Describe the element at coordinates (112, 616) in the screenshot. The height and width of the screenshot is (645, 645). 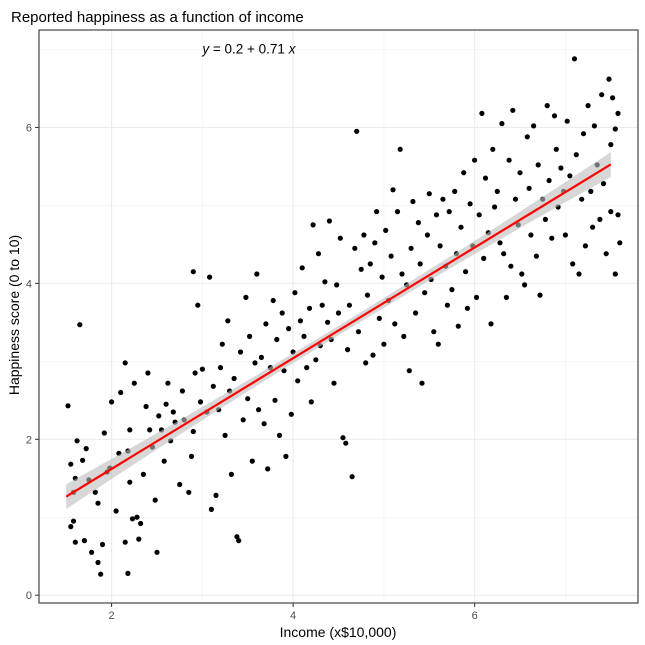
I see `x-tick-label: 2` at that location.